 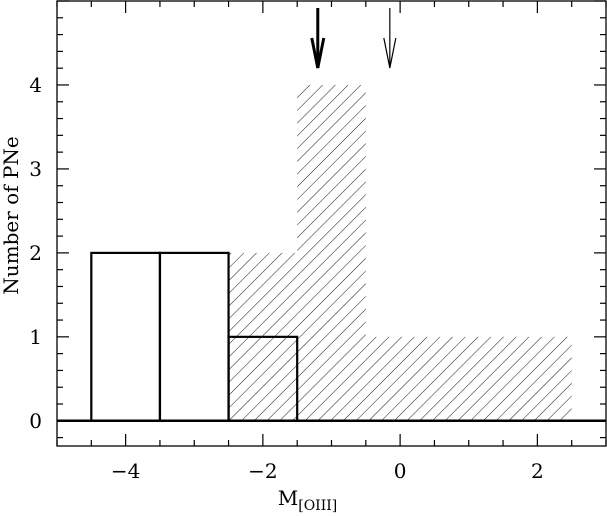 What do you see at coordinates (125, 471) in the screenshot?
I see `x-tick-label: −4` at bounding box center [125, 471].